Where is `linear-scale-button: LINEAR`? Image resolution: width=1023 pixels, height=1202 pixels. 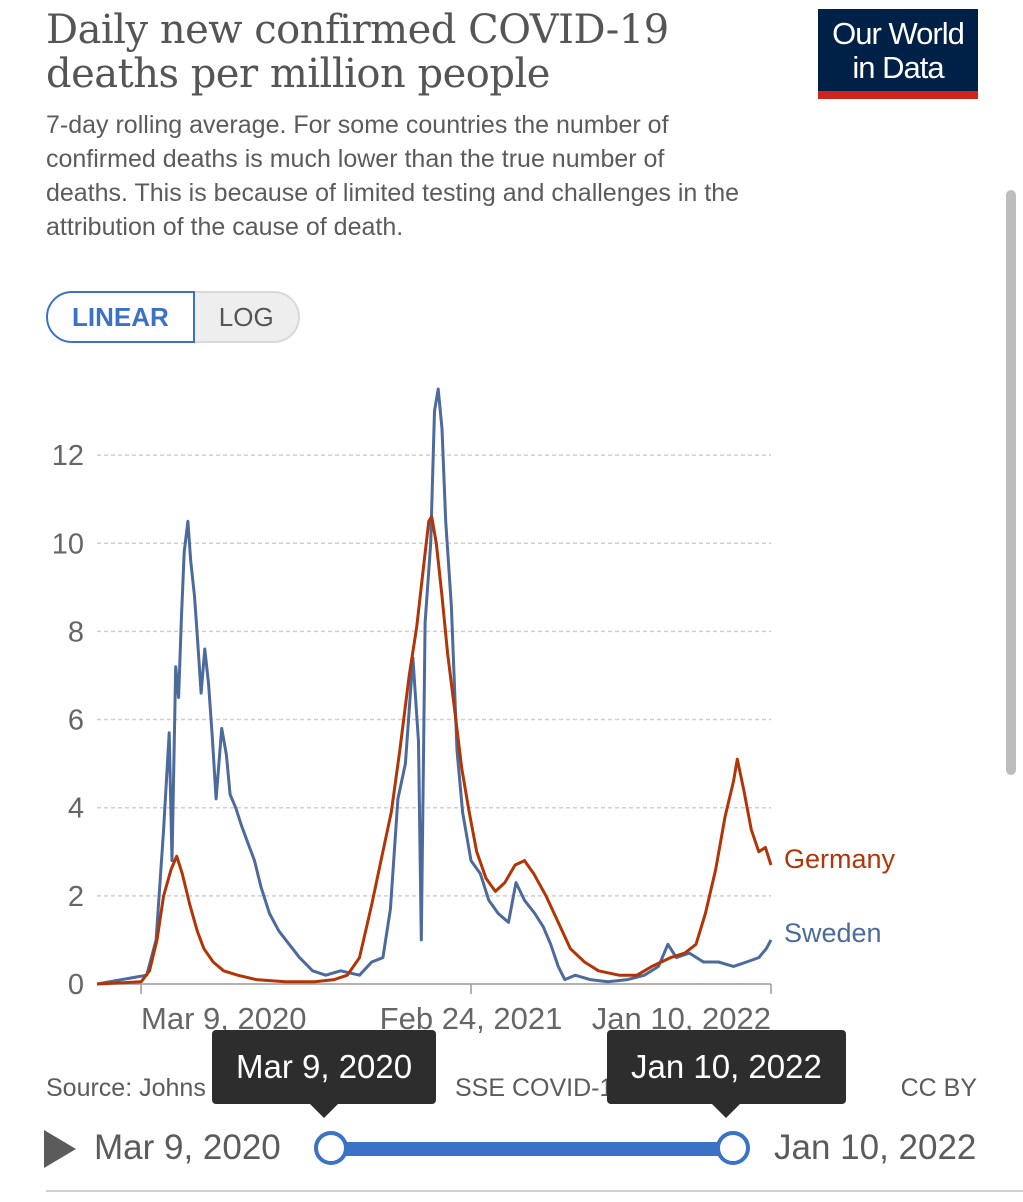
linear-scale-button: LINEAR is located at coordinates (120, 317).